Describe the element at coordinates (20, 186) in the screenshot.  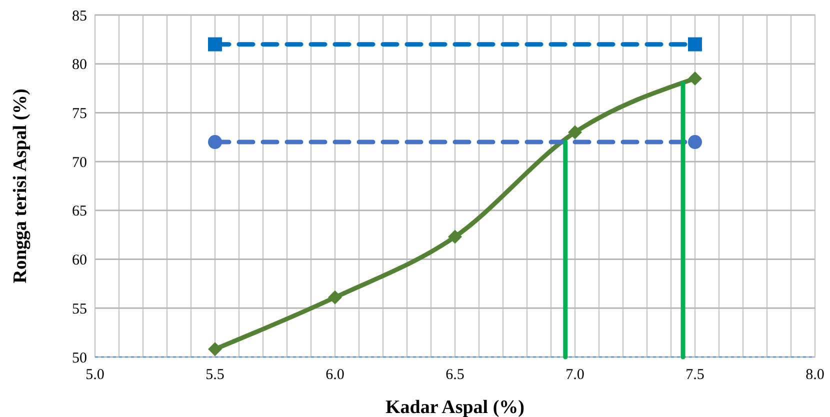
I see `y-axis-title: Rongga terisi Aspal (%)` at that location.